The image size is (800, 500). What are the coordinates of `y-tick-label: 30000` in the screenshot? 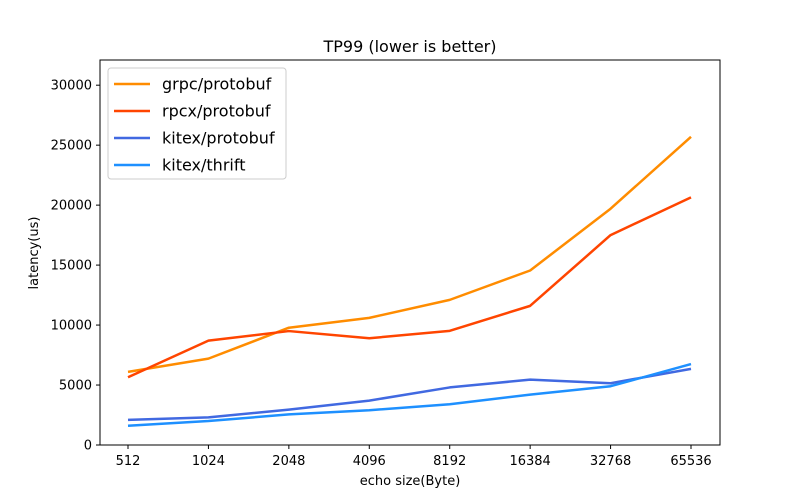 It's located at (71, 86).